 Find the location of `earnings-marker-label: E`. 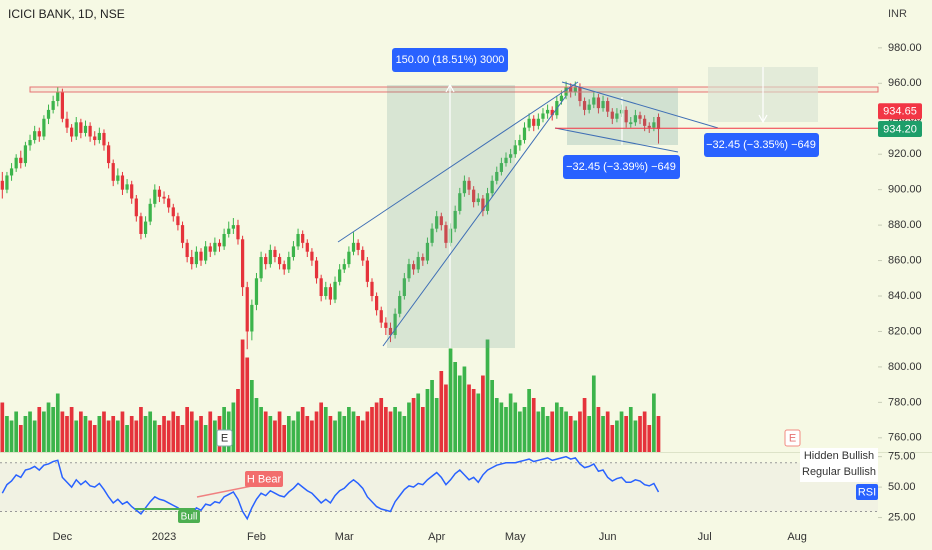

earnings-marker-label: E is located at coordinates (224, 438).